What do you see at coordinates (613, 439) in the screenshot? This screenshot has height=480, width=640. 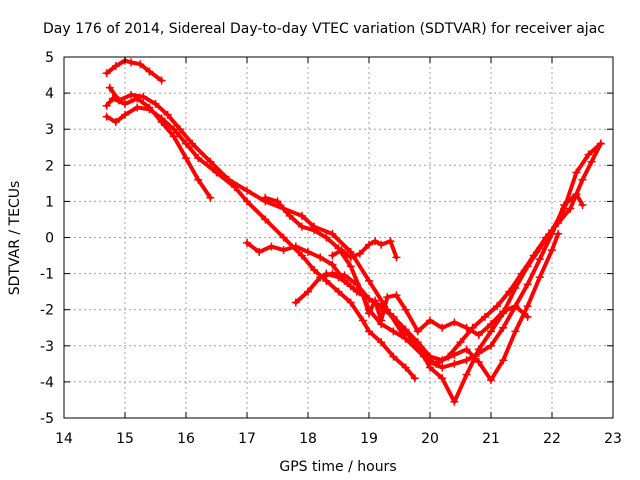 I see `x-tick-label: 23` at bounding box center [613, 439].